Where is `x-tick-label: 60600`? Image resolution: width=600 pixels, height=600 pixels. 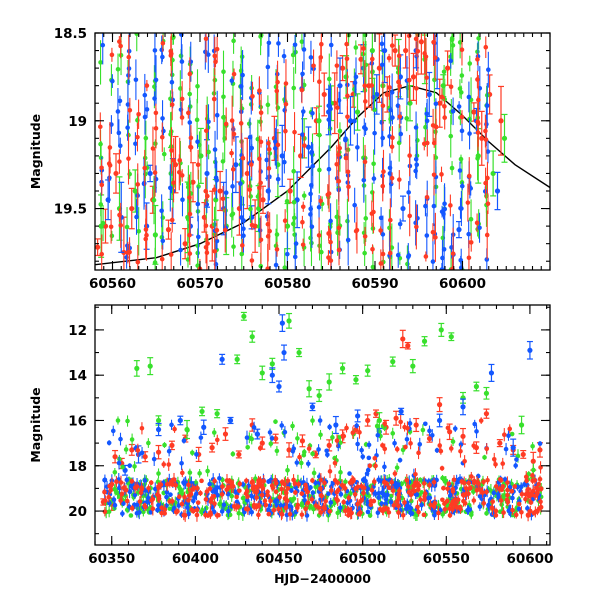 x-tick-label: 60600 is located at coordinates (462, 284).